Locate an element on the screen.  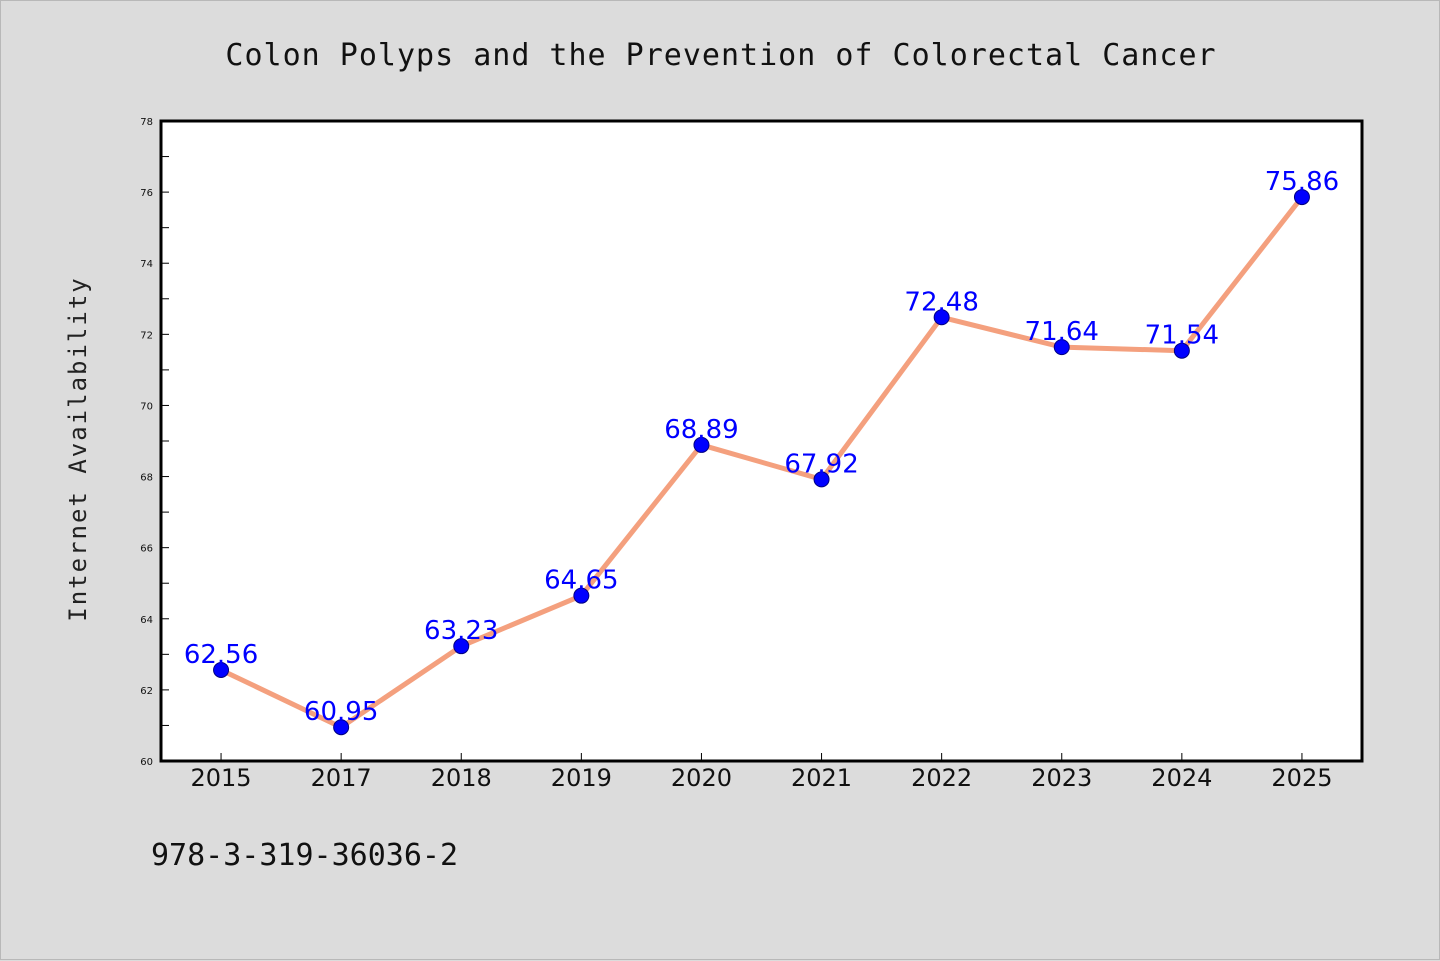
y-axis: 60 62 64 66 68 70 72 74 76 78 is located at coordinates (154, 442).